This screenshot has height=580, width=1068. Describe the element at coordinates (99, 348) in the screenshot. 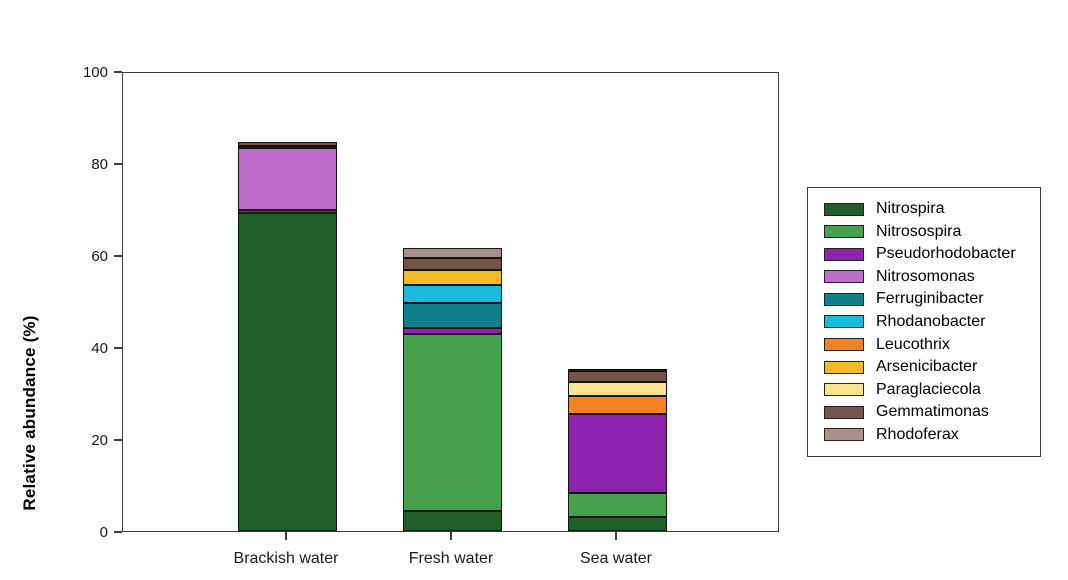

I see `y-tick-label: 40` at that location.